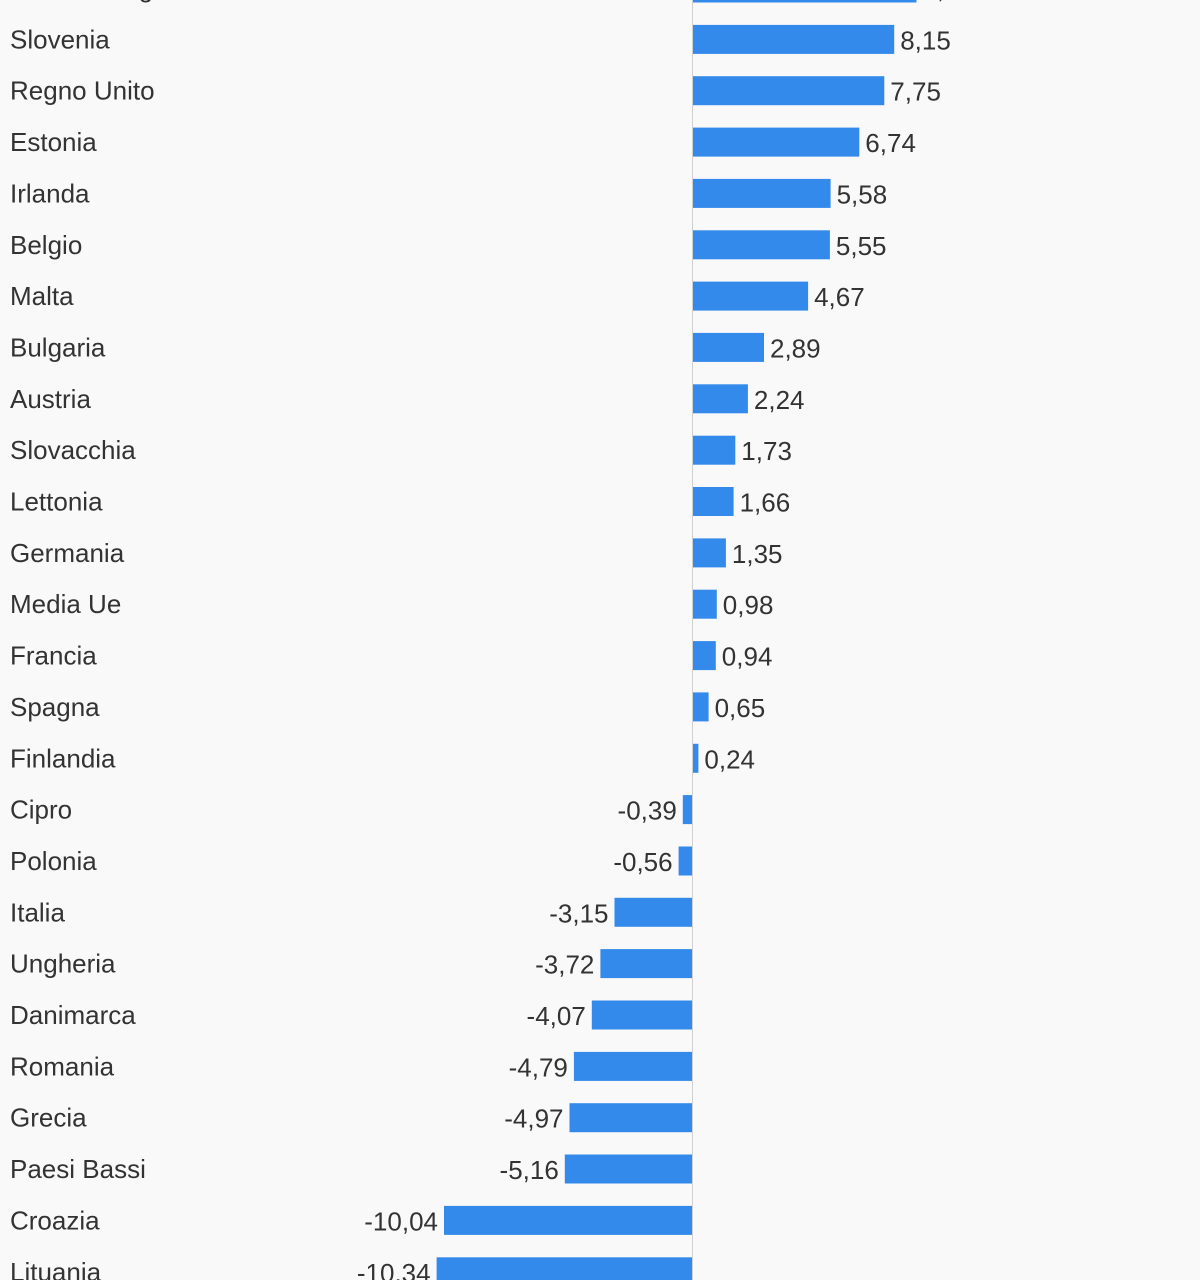 This screenshot has height=1280, width=1200. I want to click on bar-irlanda, so click(761, 193).